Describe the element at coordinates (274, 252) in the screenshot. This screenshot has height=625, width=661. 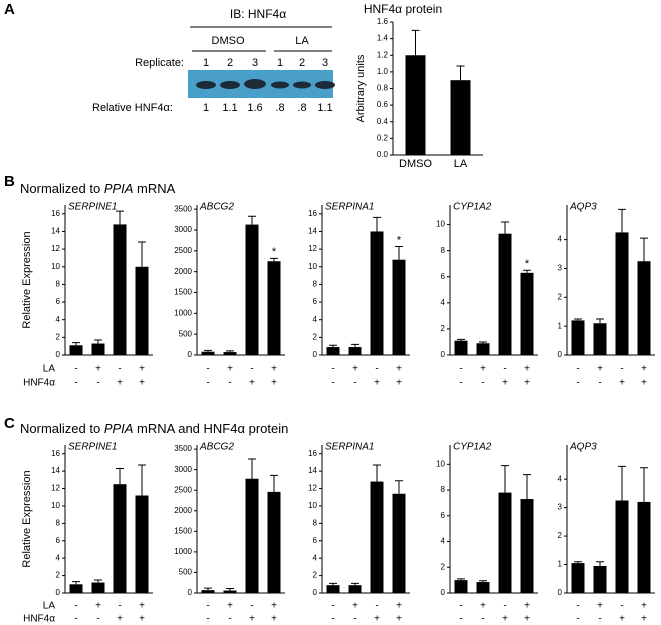
I see `significance: *` at that location.